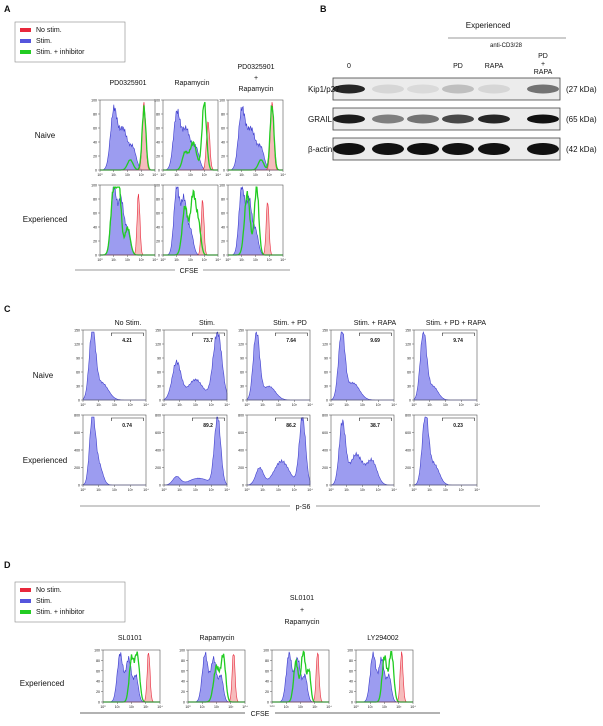 The width and height of the screenshot is (603, 726). What do you see at coordinates (256, 67) in the screenshot?
I see `column-title: PD0325901` at bounding box center [256, 67].